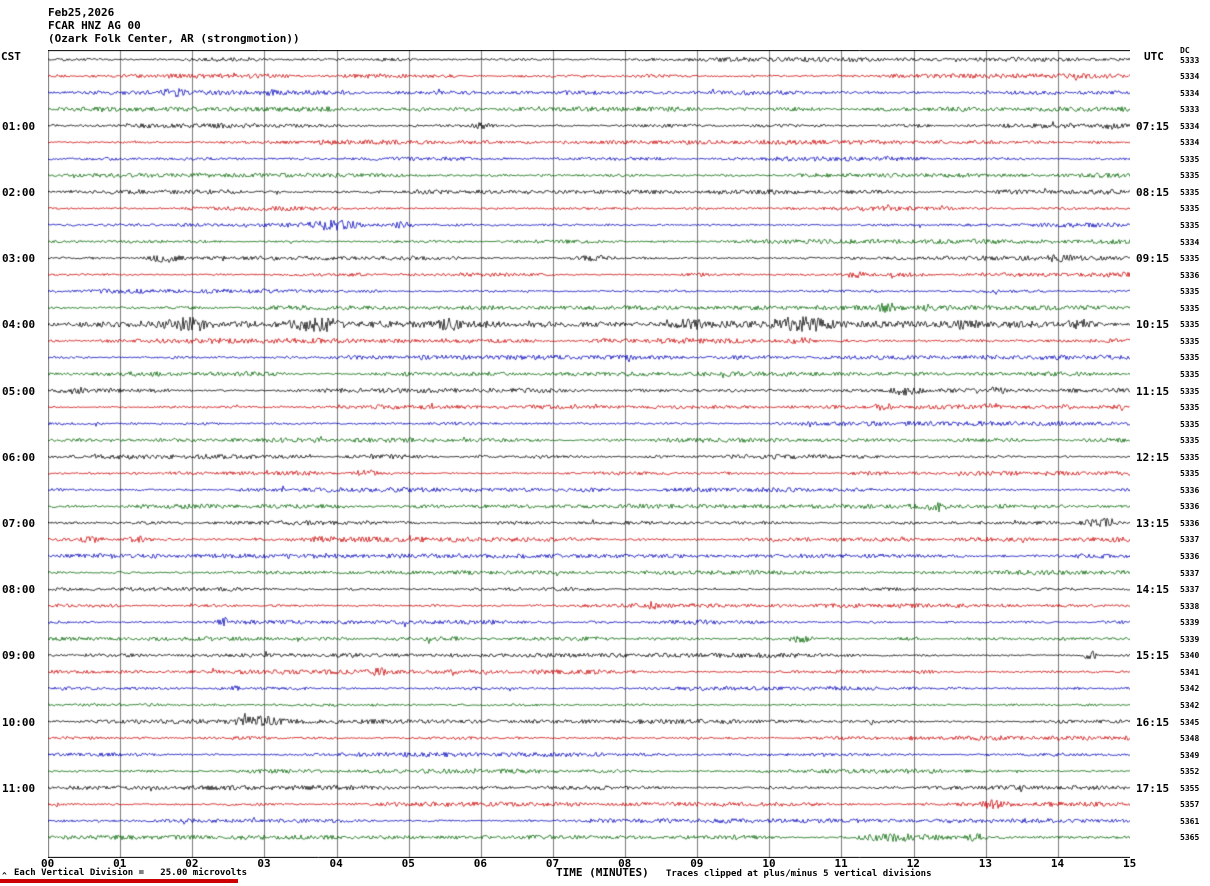  I want to click on dc-column-header: DC, so click(1185, 50).